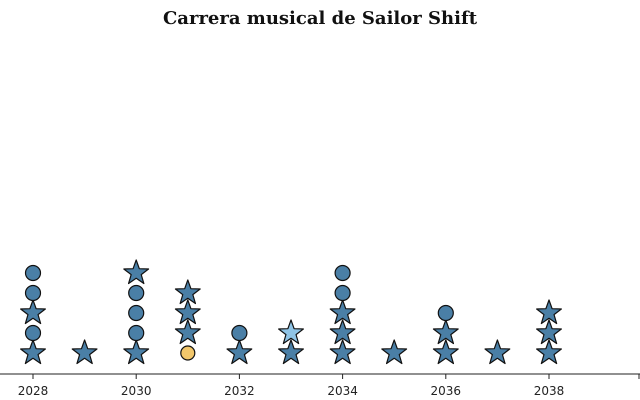 Image resolution: width=640 pixels, height=400 pixels. I want to click on x-axis-ticks: 2028 2030 2032 2034 2036 2038, so click(291, 386).